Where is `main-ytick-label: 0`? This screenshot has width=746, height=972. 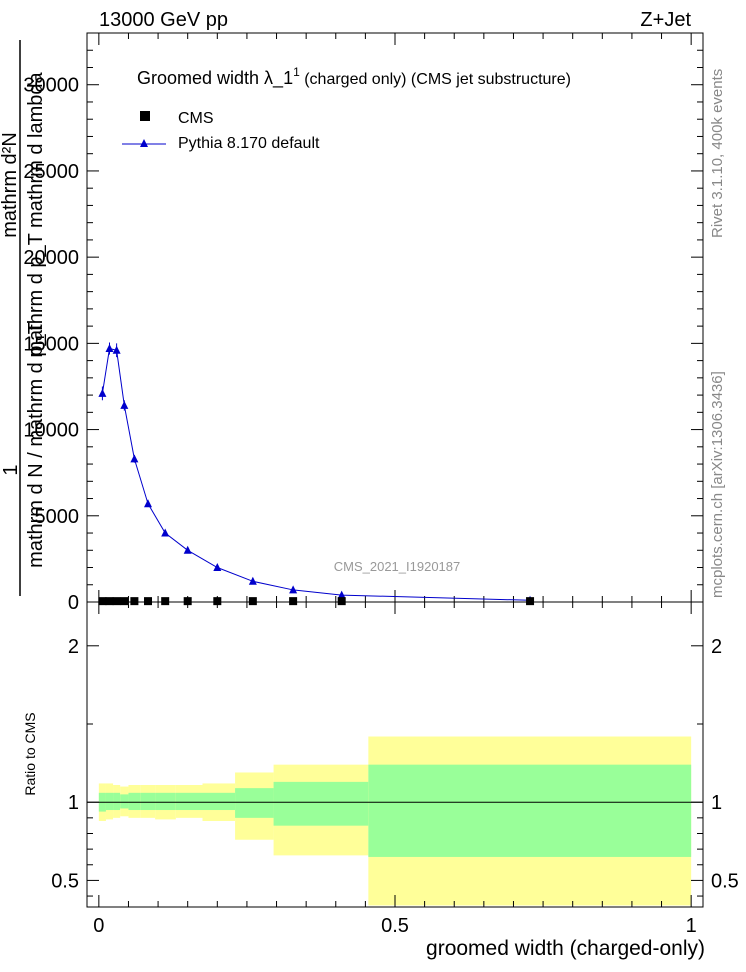
main-ytick-label: 0 is located at coordinates (73, 603).